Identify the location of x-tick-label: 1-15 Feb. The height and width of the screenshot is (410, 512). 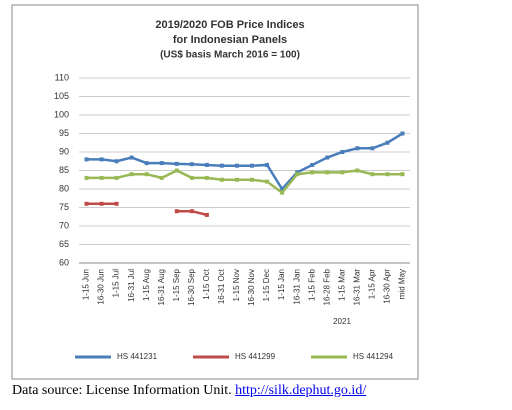
(311, 284).